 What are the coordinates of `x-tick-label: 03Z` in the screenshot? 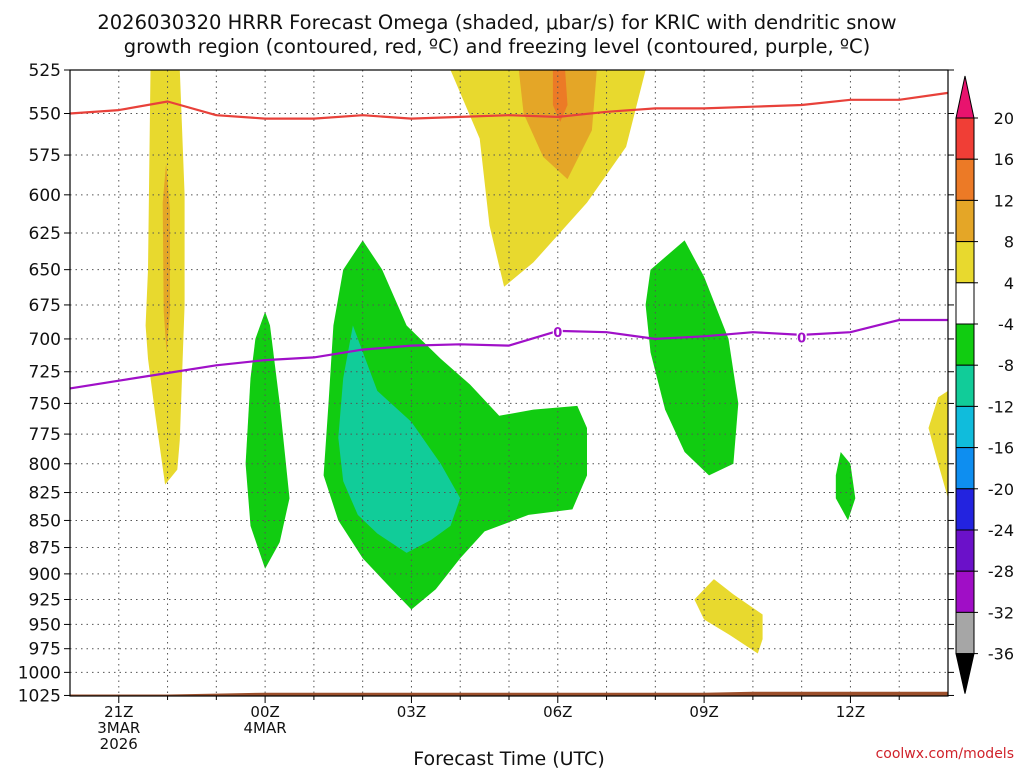 It's located at (411, 712).